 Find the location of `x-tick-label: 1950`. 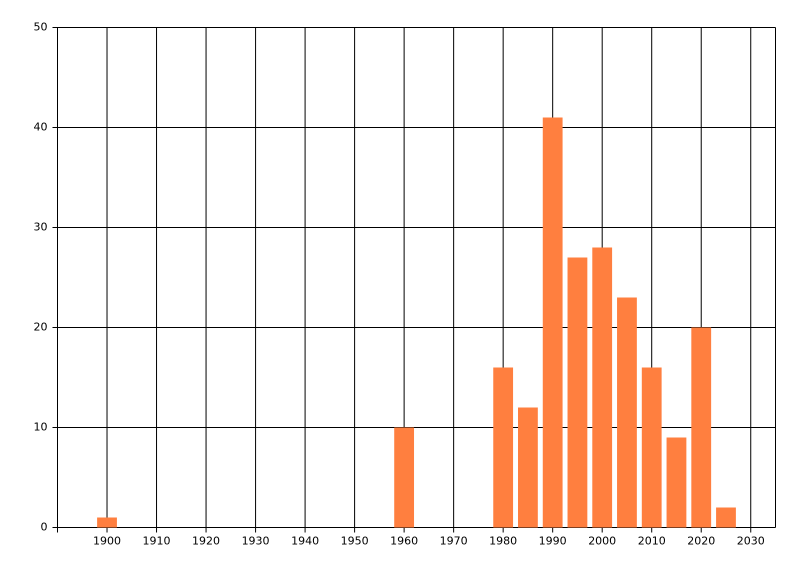

x-tick-label: 1950 is located at coordinates (355, 541).